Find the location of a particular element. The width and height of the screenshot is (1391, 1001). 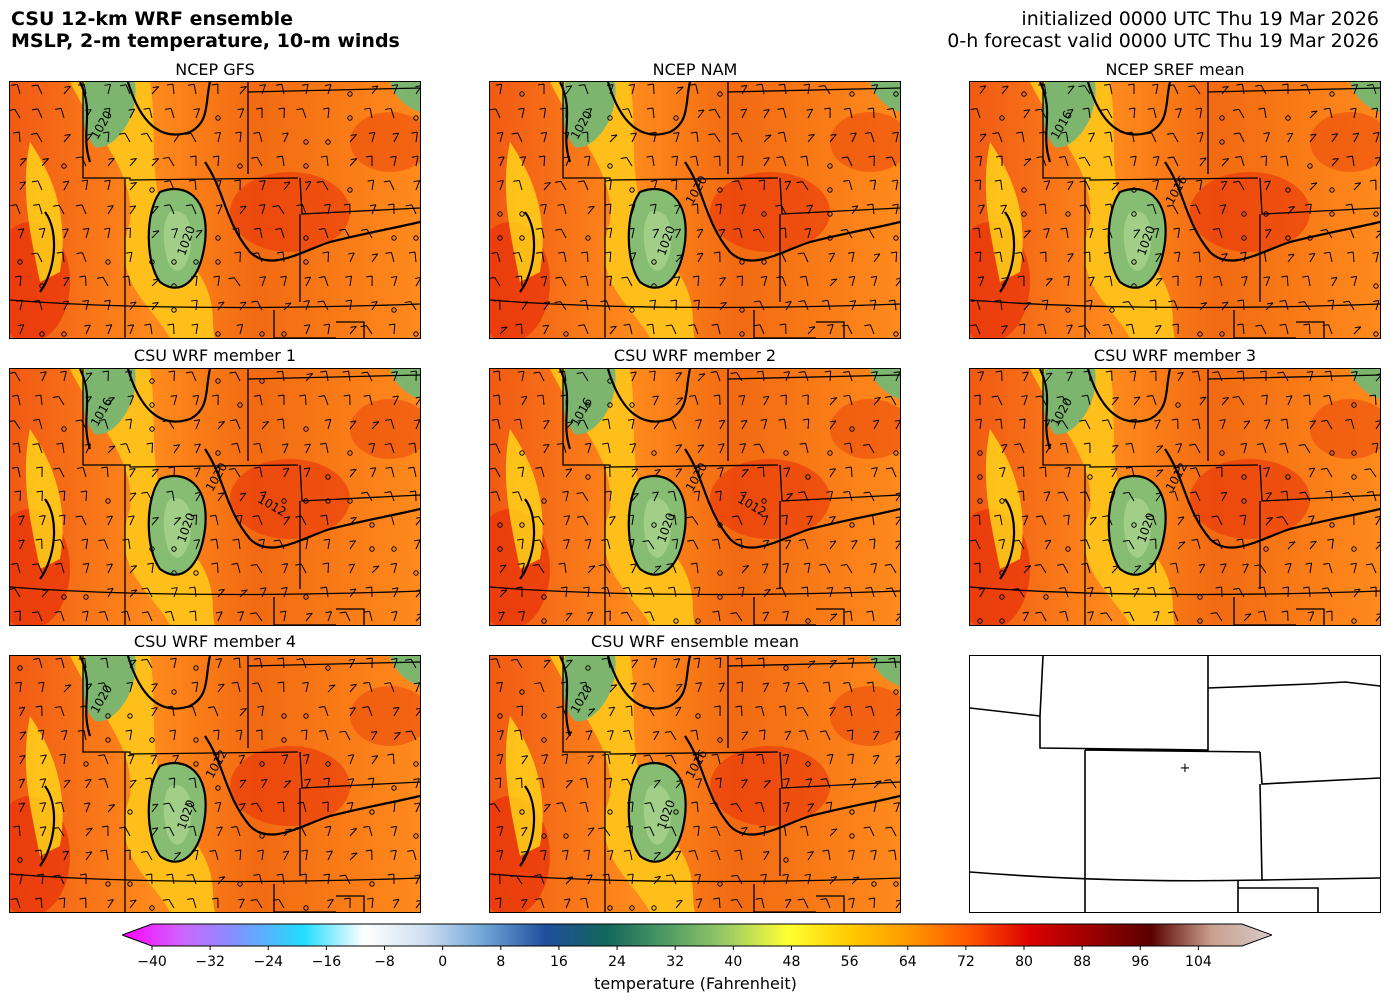

colorbar-tick-label: −24 is located at coordinates (268, 962).